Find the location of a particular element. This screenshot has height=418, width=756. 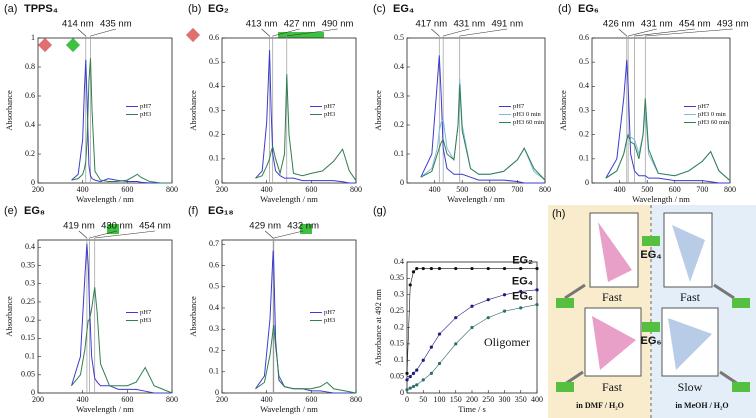

compound-label: EG₂ is located at coordinates (218, 9).